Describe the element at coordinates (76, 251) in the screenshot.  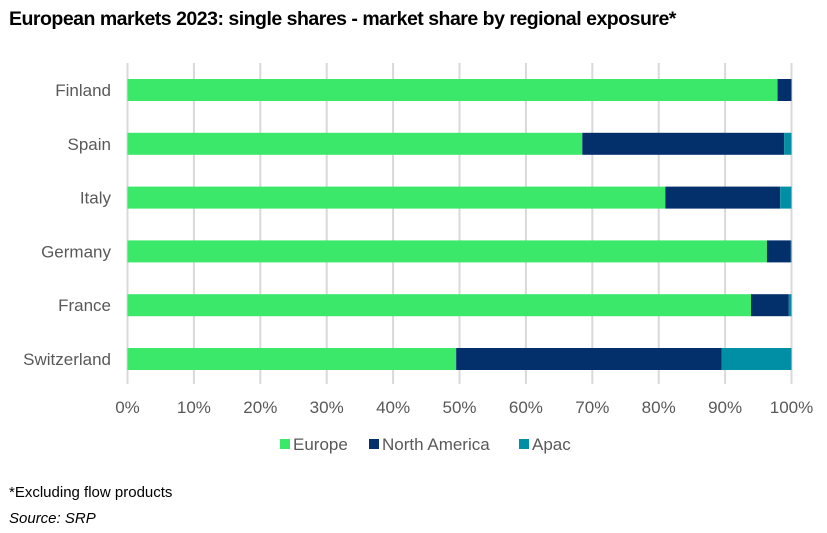
I see `category-label: Germany` at that location.